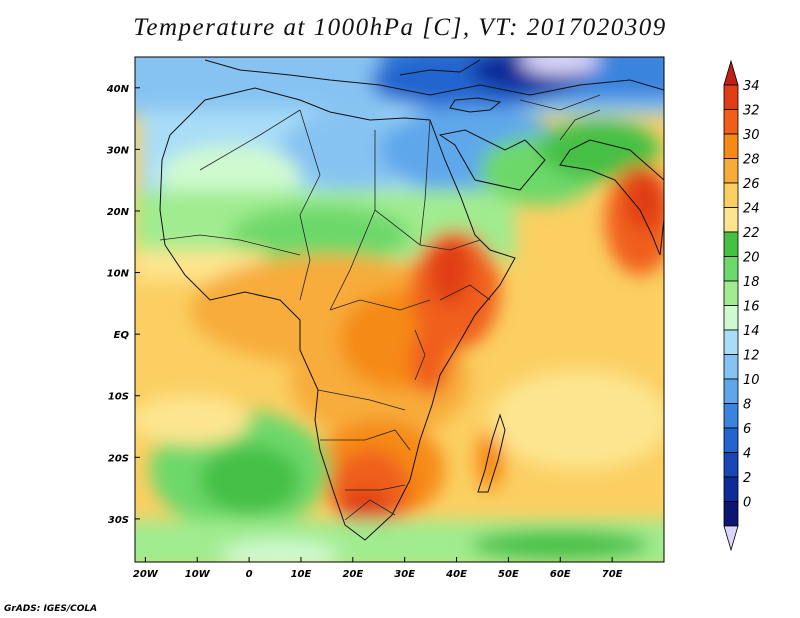 The image size is (800, 618). What do you see at coordinates (560, 574) in the screenshot?
I see `lon-tick-label: 60E` at bounding box center [560, 574].